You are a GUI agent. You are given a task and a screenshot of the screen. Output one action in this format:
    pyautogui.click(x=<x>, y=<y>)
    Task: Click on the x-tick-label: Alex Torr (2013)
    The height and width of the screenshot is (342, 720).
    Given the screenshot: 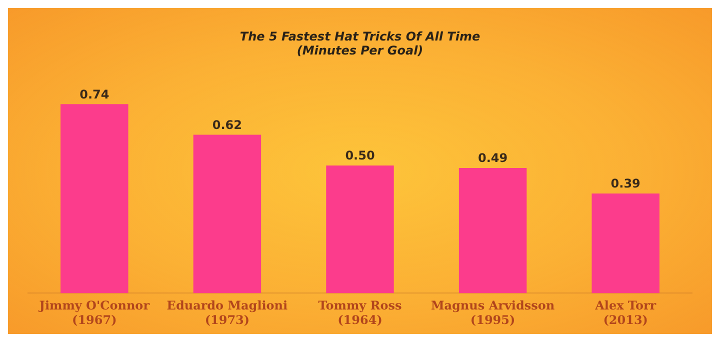 What is the action you would take?
    pyautogui.click(x=625, y=312)
    